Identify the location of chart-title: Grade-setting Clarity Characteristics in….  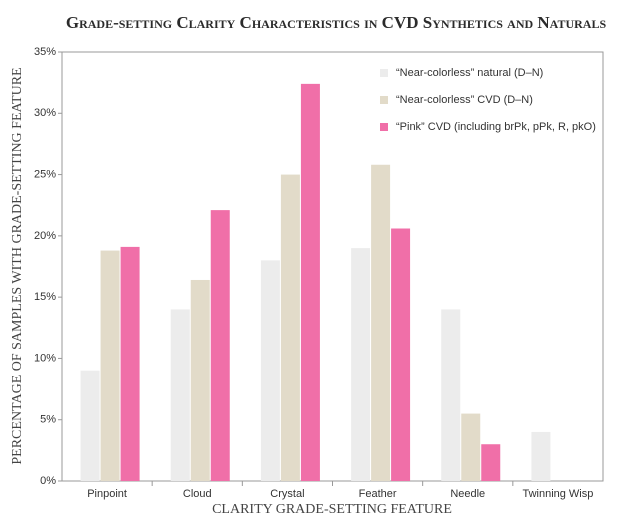
(336, 22).